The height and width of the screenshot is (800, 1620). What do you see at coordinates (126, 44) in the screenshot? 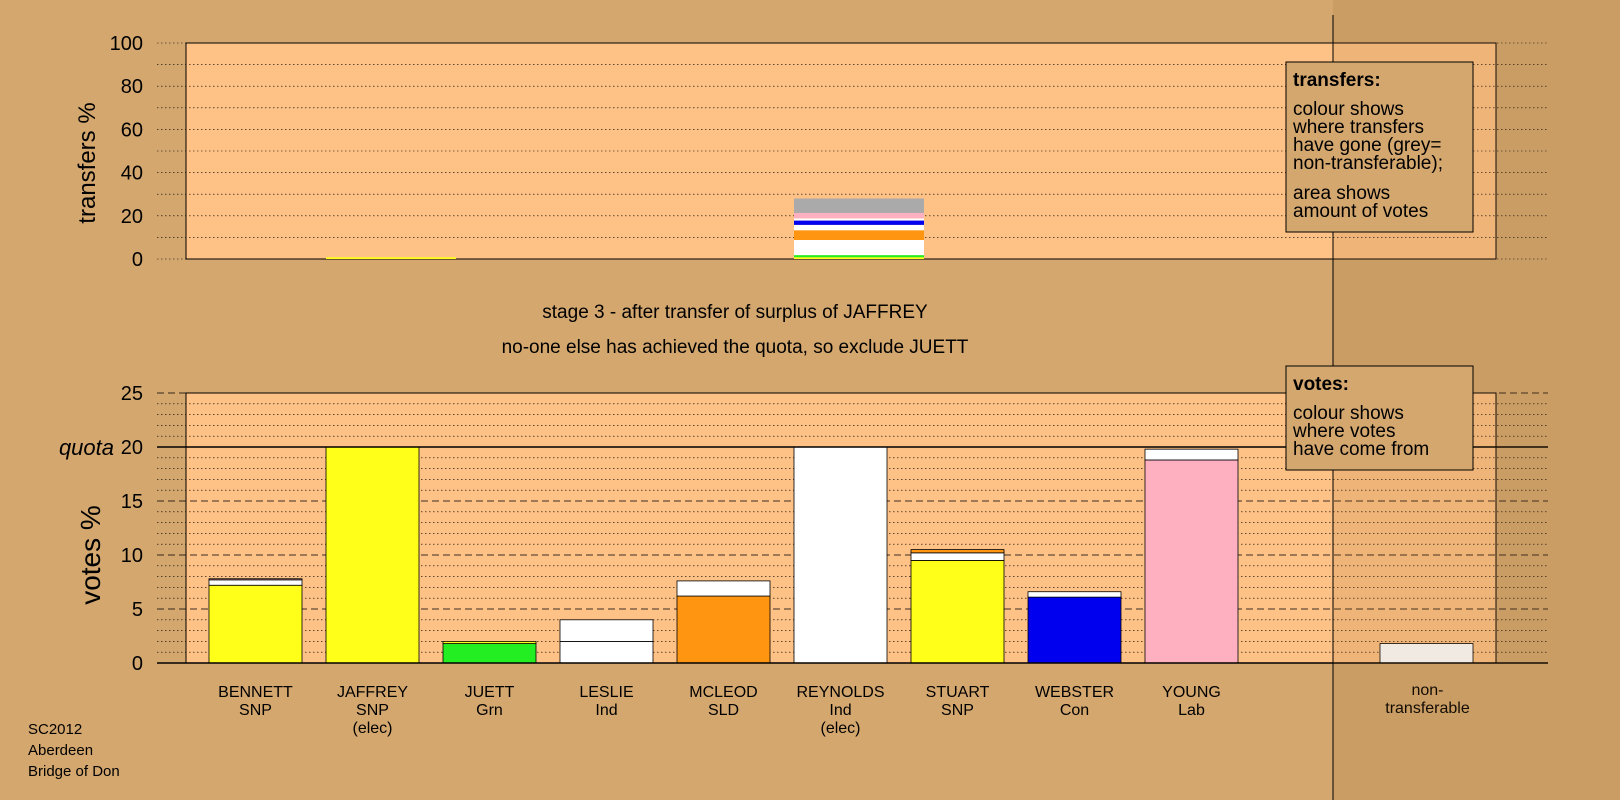
I see `transfers-tick-label: 100` at bounding box center [126, 44].